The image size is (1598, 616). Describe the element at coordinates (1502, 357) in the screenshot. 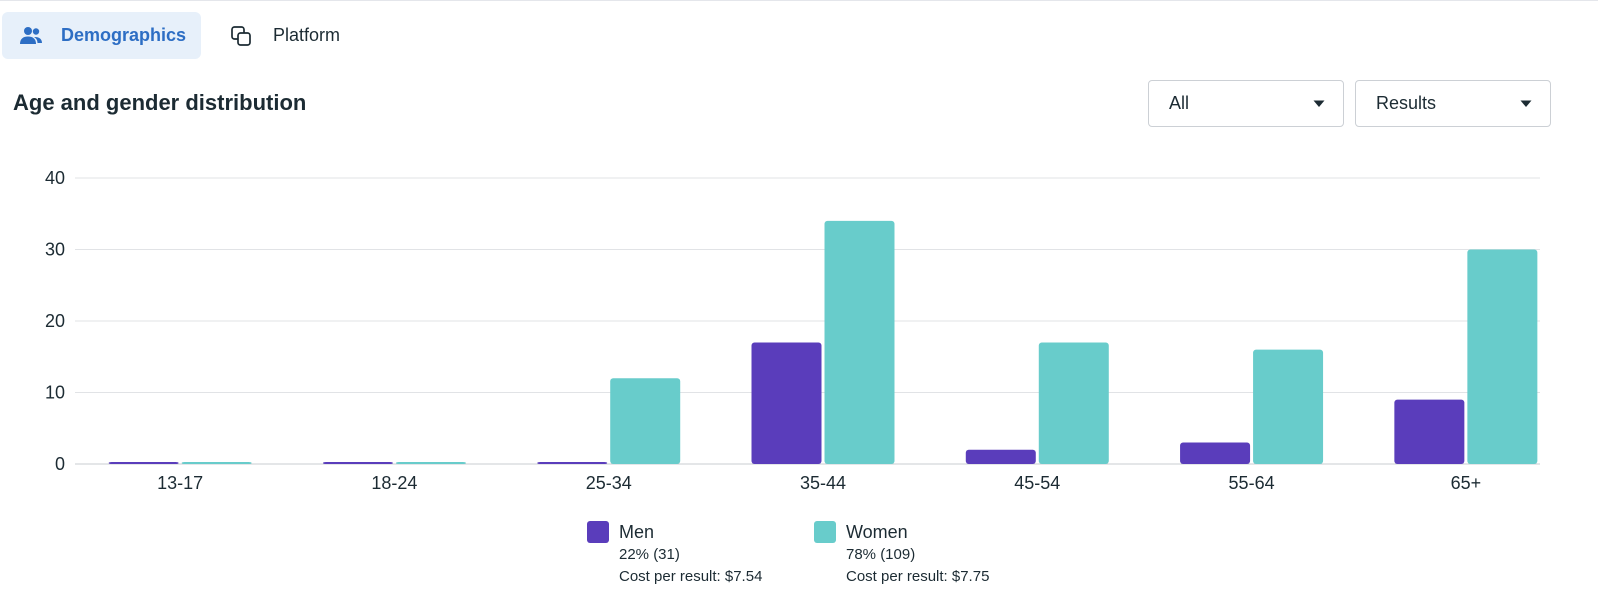

I see `bar-women-65+` at that location.